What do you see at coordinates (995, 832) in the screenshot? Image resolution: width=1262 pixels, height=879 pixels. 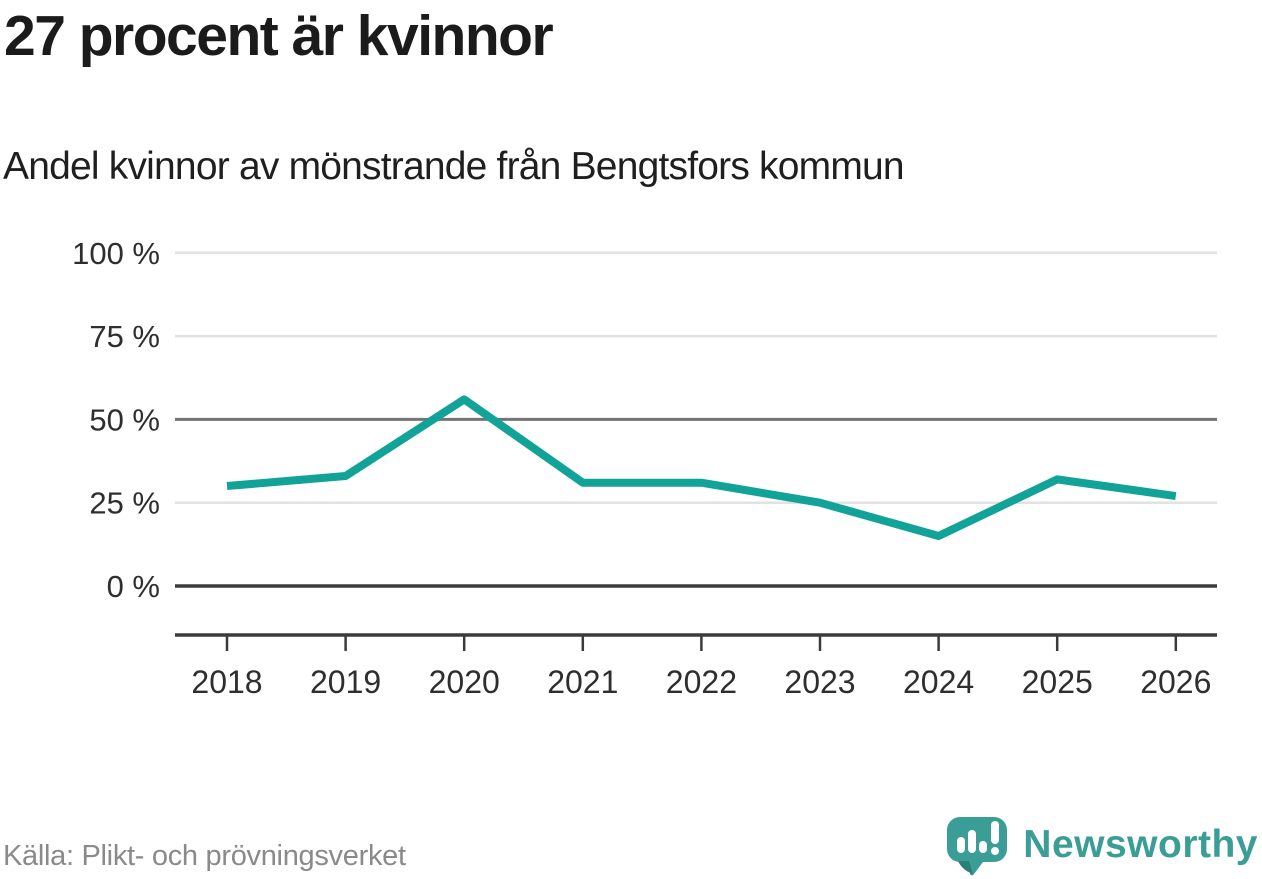 I see `logo-exclamation-bar` at bounding box center [995, 832].